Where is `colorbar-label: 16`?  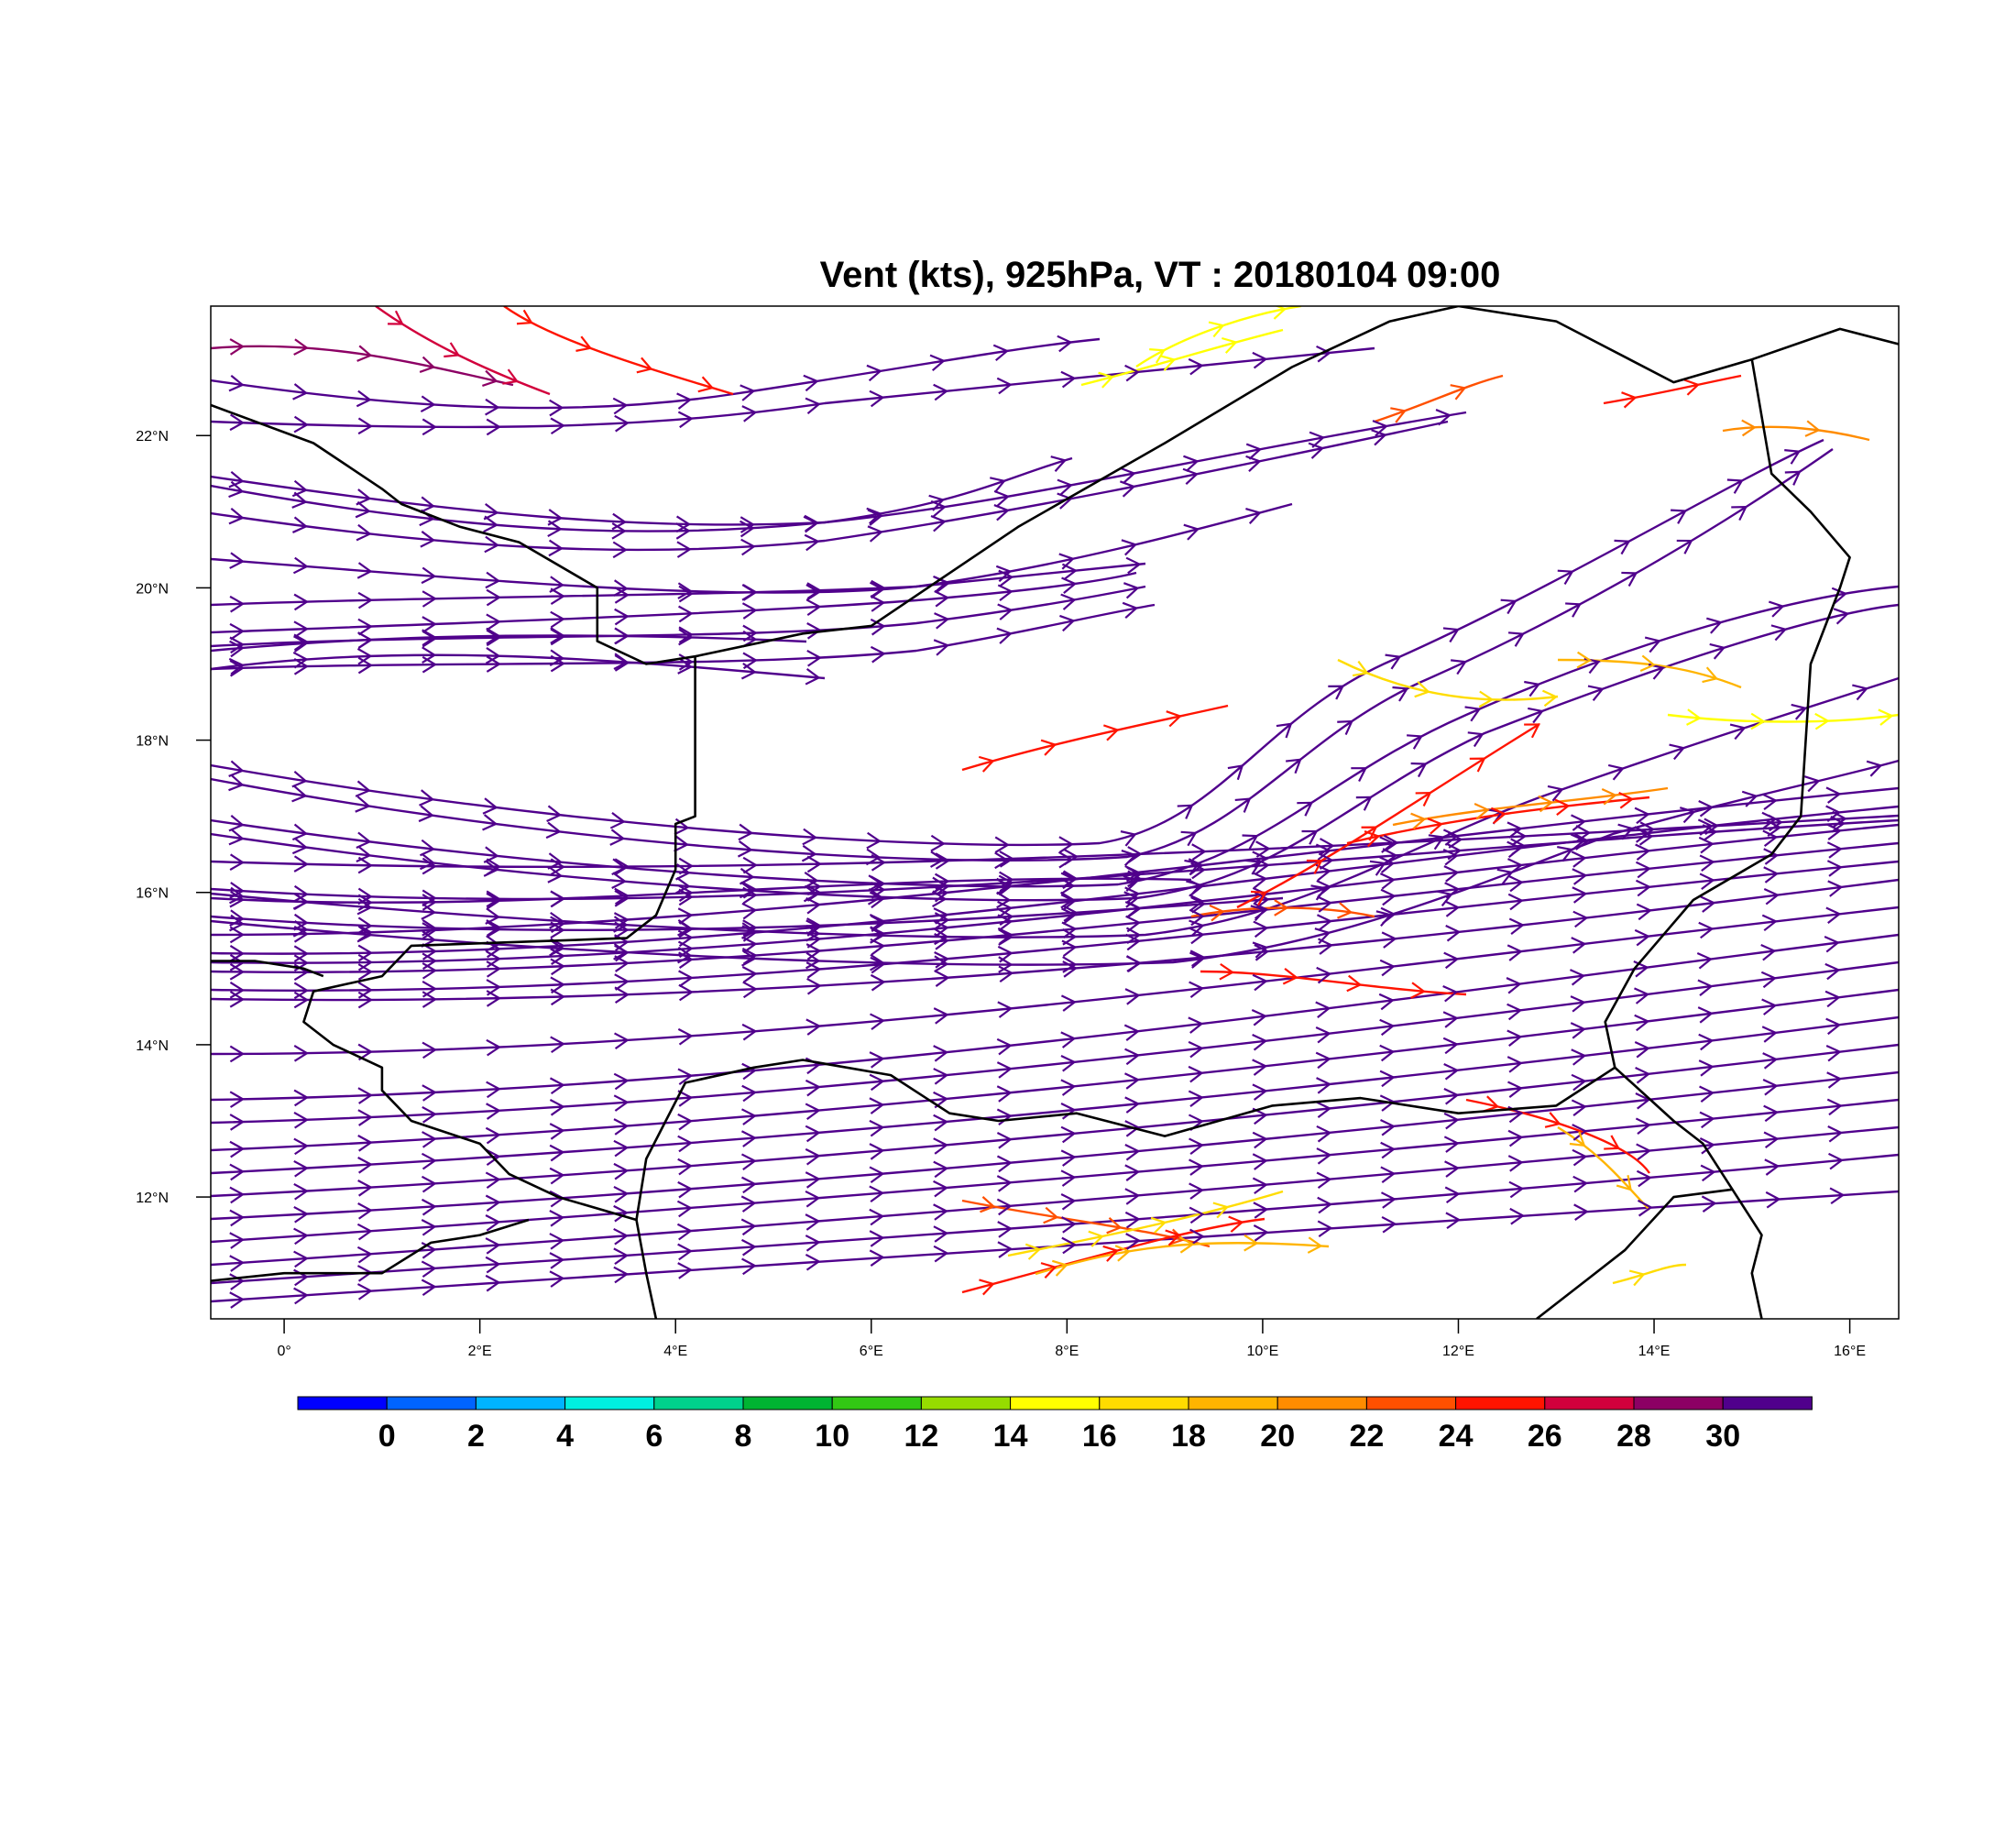
colorbar-label: 16 is located at coordinates (1099, 1436).